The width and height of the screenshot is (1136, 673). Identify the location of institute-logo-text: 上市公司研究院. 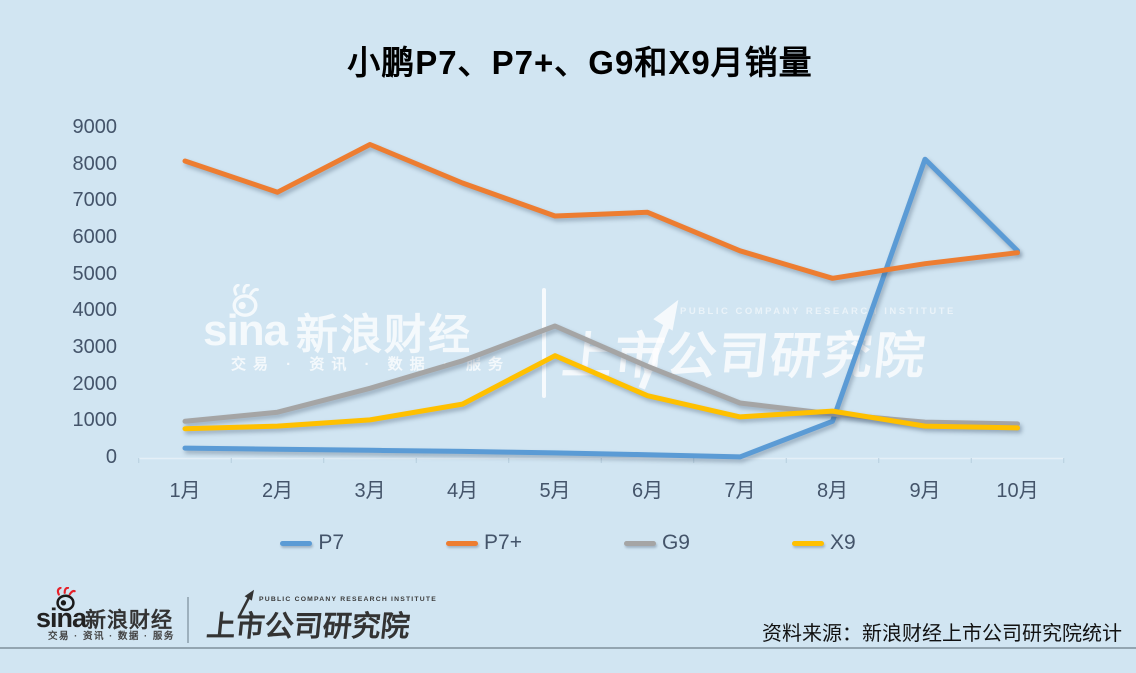
(308, 627).